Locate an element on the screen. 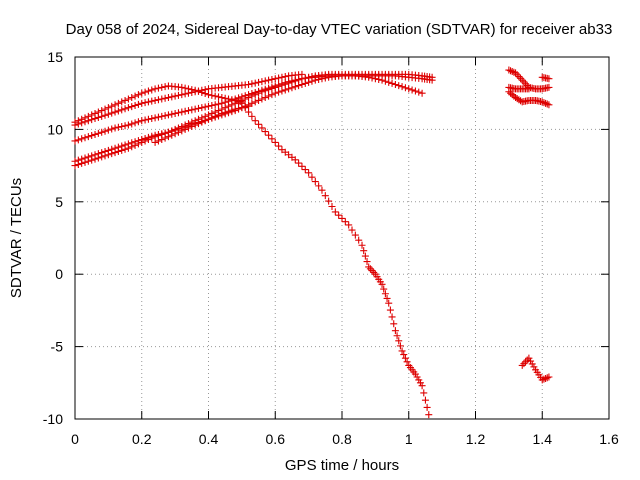  x-tick-label: 1.6 is located at coordinates (609, 439).